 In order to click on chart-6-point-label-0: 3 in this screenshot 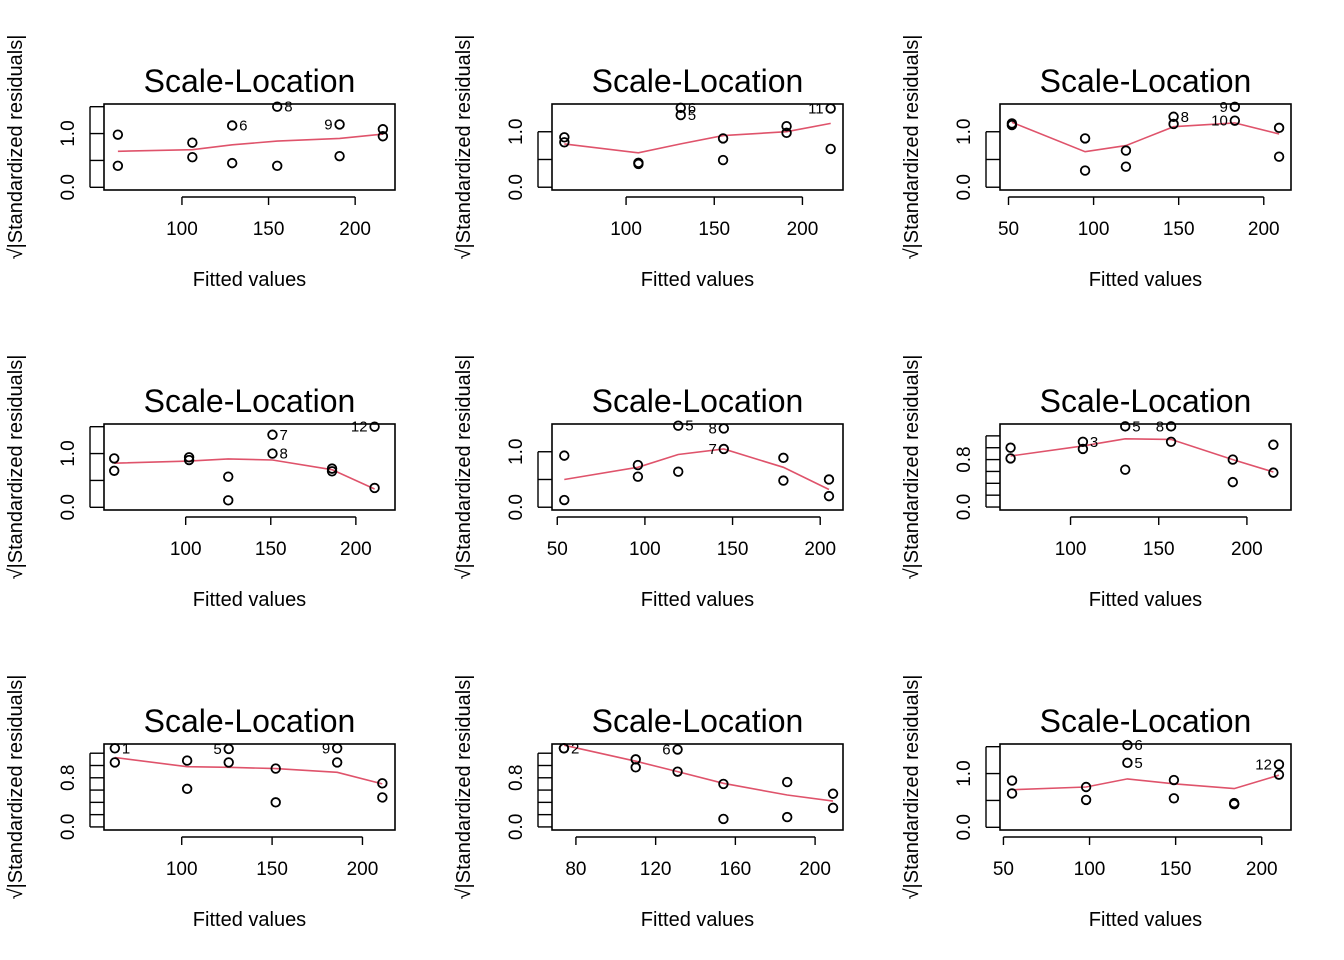, I will do `click(1094, 442)`.